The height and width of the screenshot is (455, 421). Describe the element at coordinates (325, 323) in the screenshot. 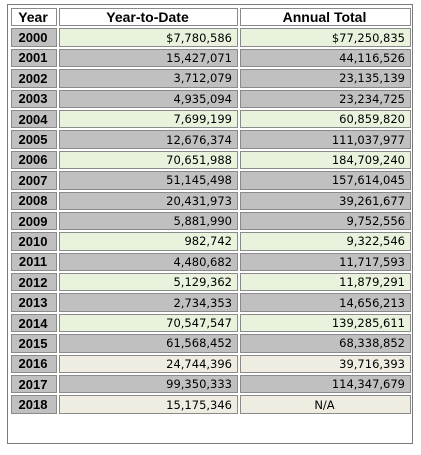

I see `annual-total-cell: 139,285,611` at that location.